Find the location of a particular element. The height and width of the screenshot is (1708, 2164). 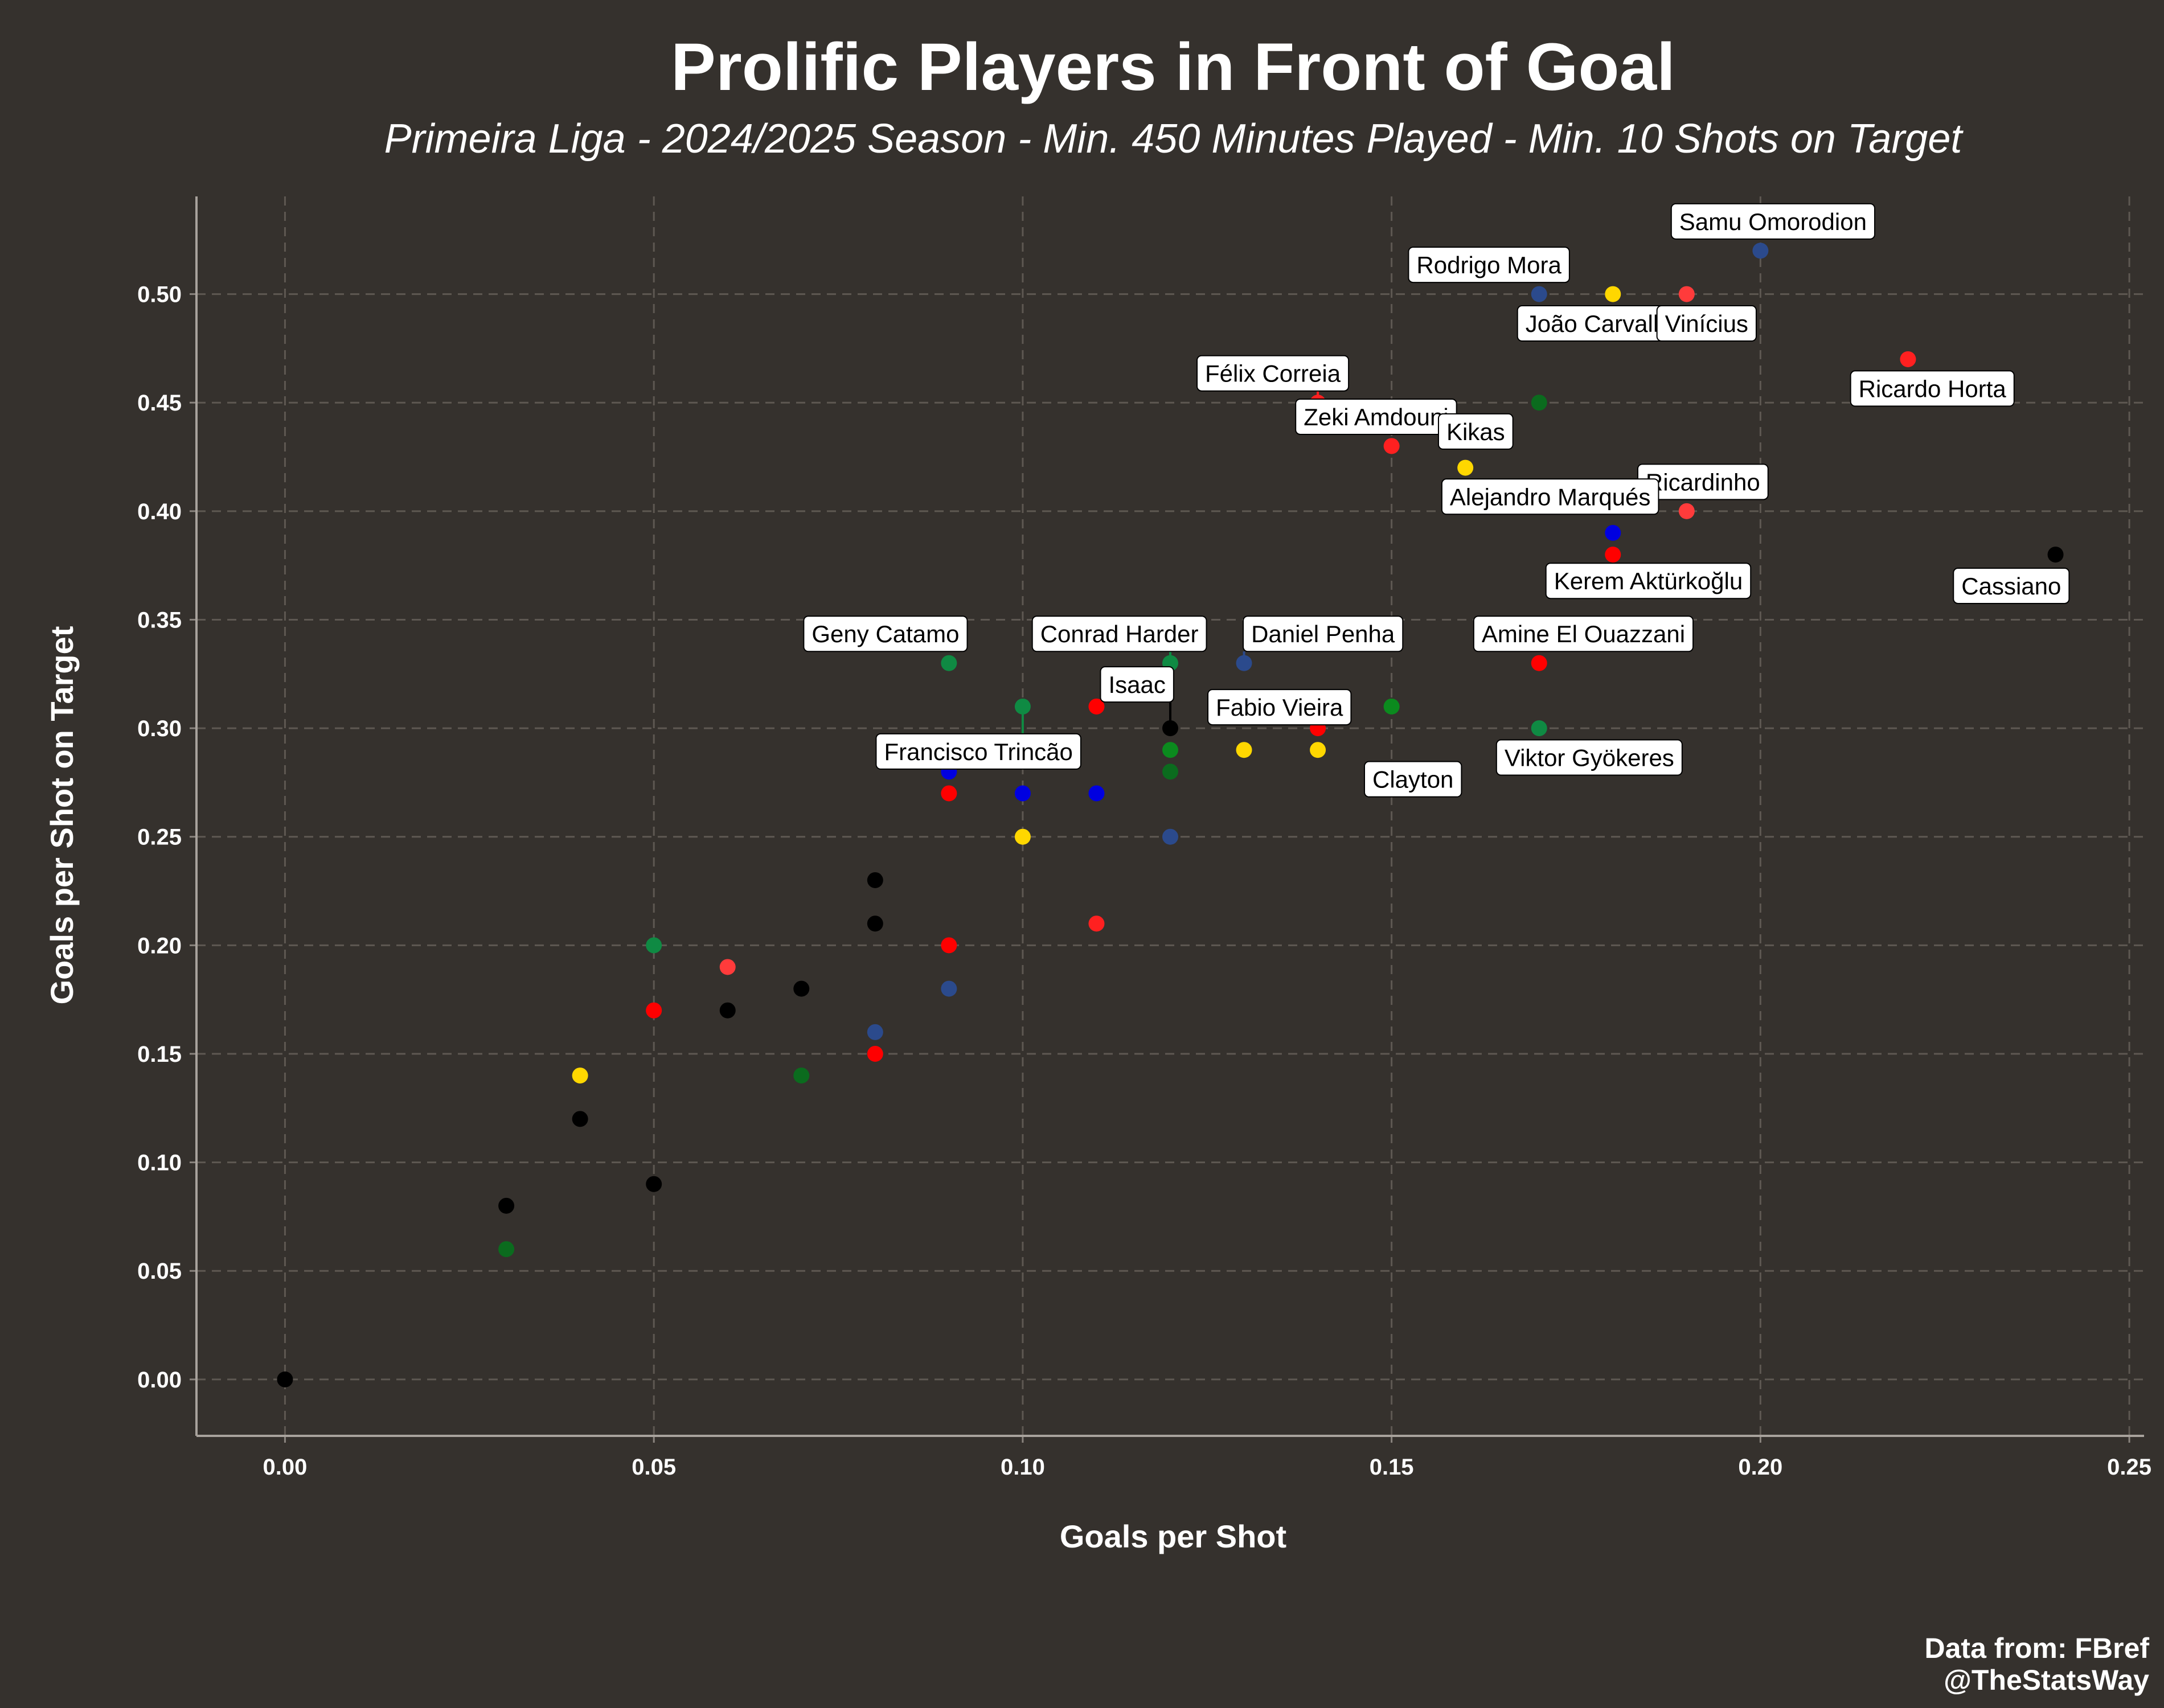

x-tick-label: 0.00 is located at coordinates (285, 1467).